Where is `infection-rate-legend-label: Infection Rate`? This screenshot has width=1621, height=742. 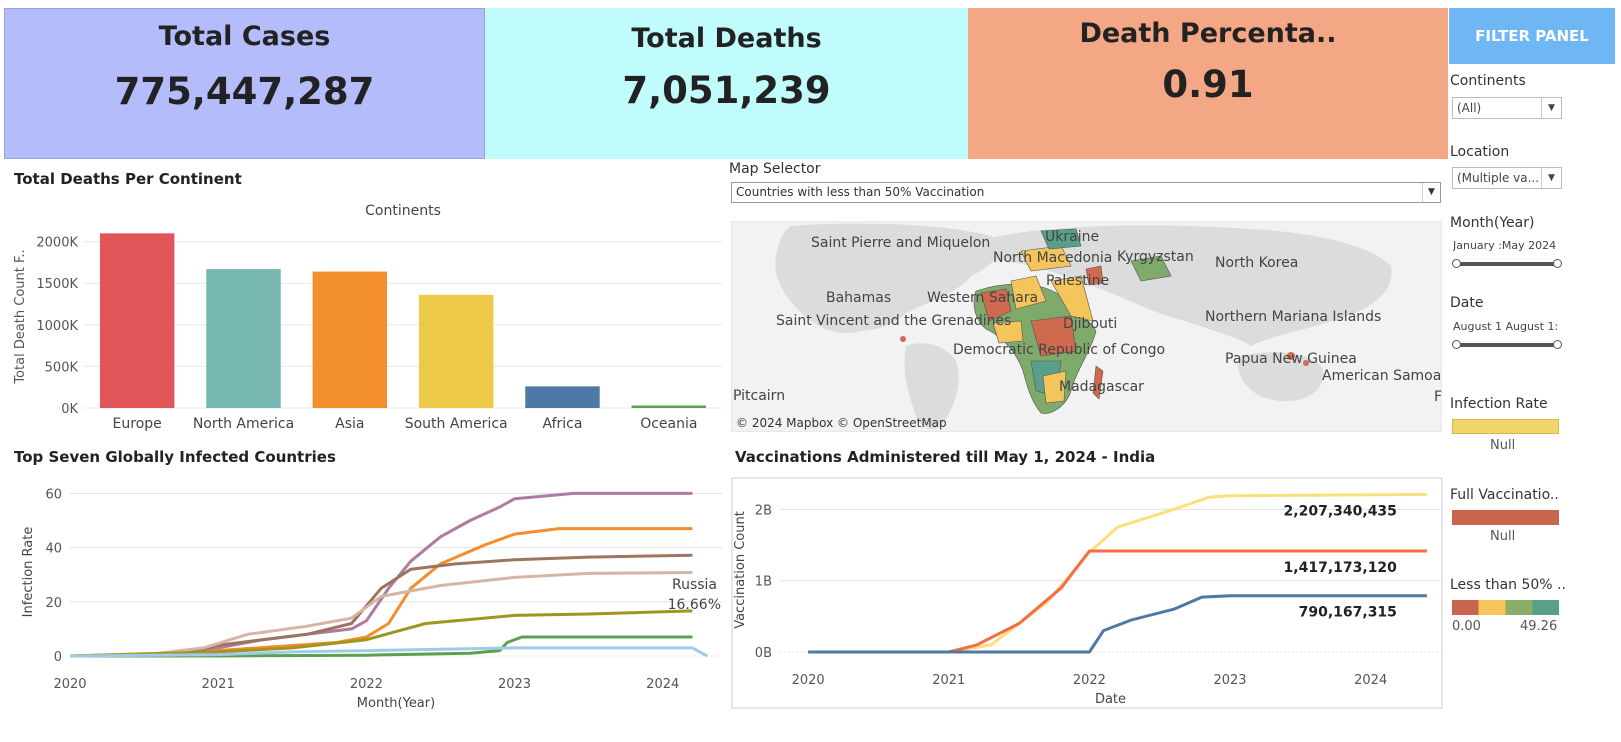
infection-rate-legend-label: Infection Rate is located at coordinates (1499, 404).